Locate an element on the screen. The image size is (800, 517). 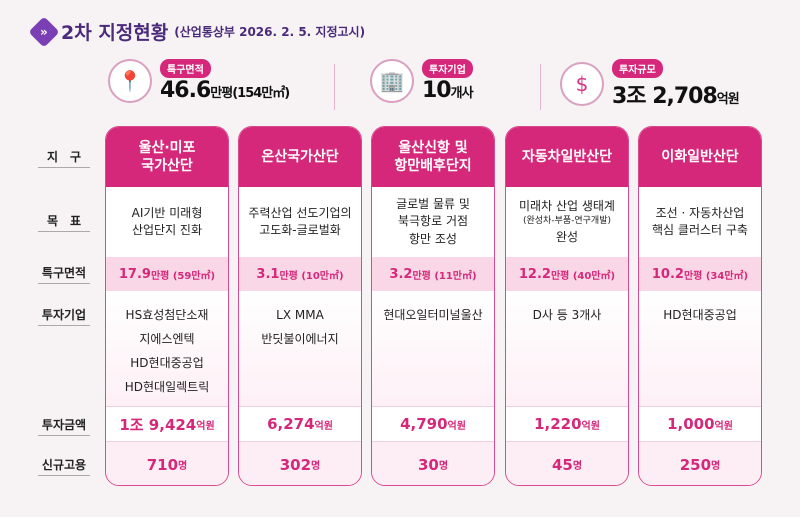
invest-value: 4,790 is located at coordinates (424, 424).